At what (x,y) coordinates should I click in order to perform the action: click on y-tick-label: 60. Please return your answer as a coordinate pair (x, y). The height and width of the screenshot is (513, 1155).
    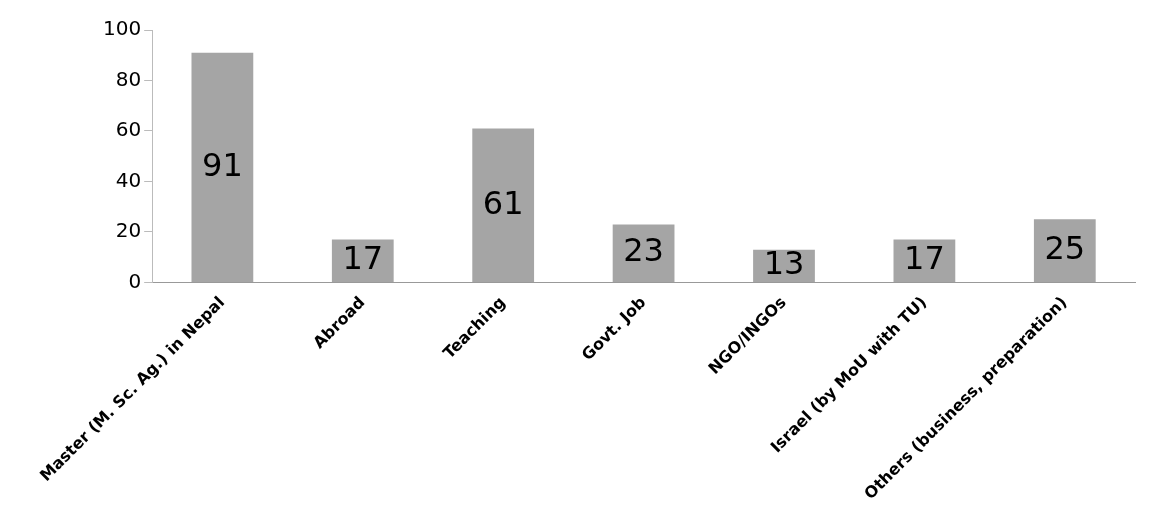
    Looking at the image, I should click on (128, 129).